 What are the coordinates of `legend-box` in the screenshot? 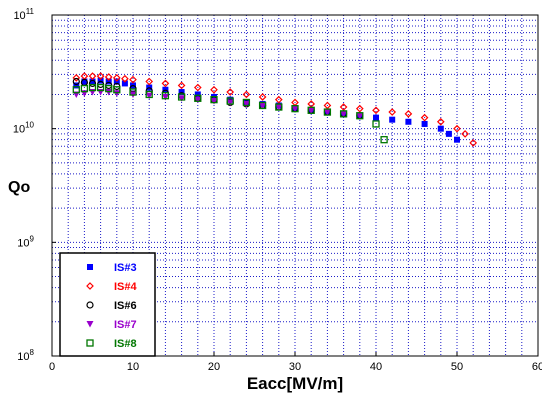 It's located at (107, 304).